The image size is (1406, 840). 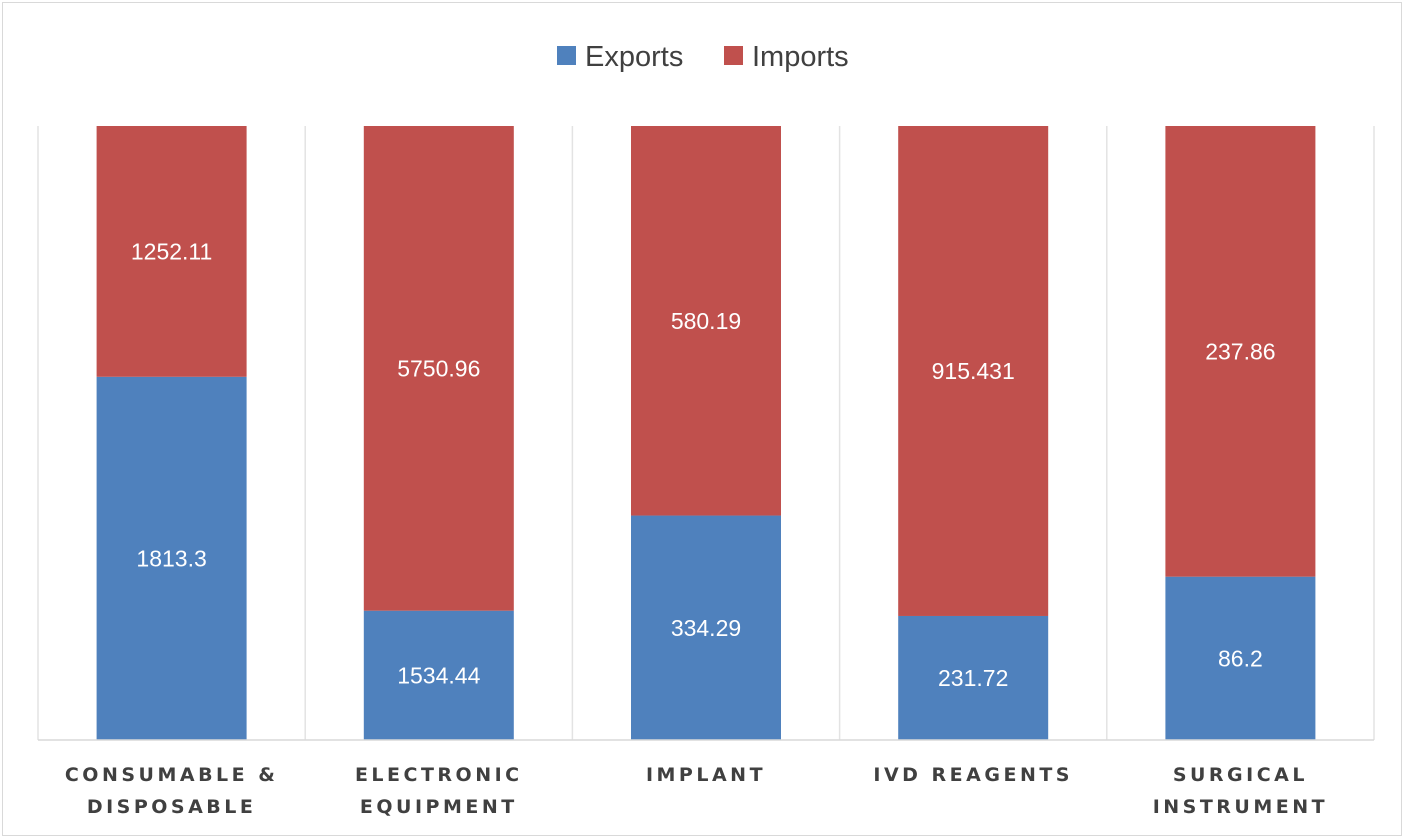 What do you see at coordinates (566, 55) in the screenshot?
I see `legend-swatch-exports` at bounding box center [566, 55].